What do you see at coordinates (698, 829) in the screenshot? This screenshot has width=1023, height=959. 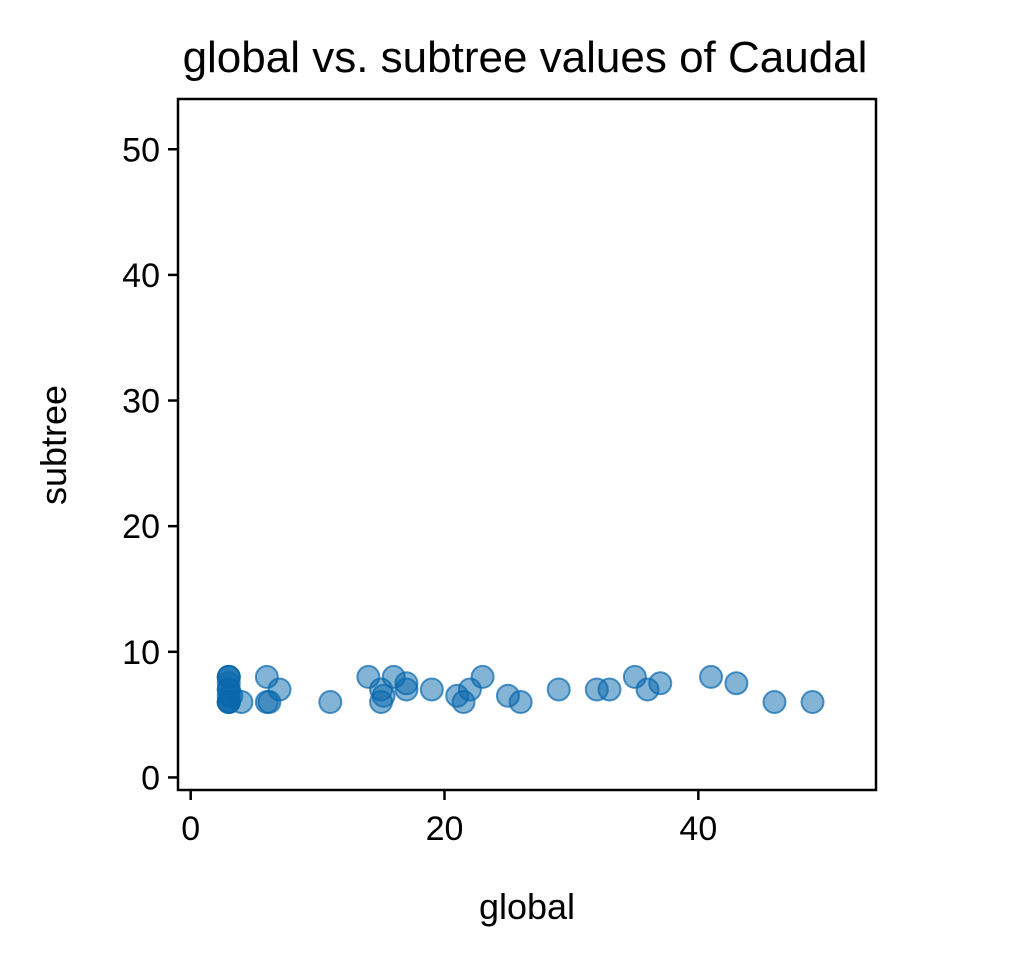 I see `x-tick-label-40: 40` at bounding box center [698, 829].